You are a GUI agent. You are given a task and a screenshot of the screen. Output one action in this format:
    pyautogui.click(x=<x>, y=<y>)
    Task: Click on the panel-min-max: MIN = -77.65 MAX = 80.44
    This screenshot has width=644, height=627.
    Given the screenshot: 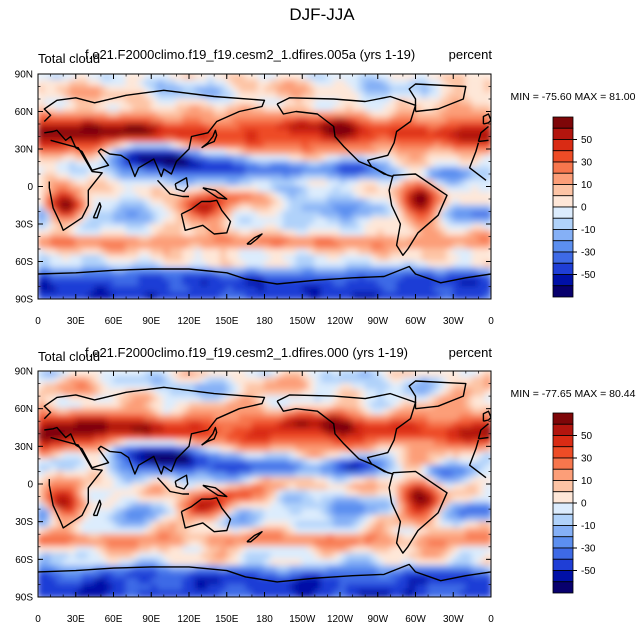 What is the action you would take?
    pyautogui.click(x=573, y=394)
    